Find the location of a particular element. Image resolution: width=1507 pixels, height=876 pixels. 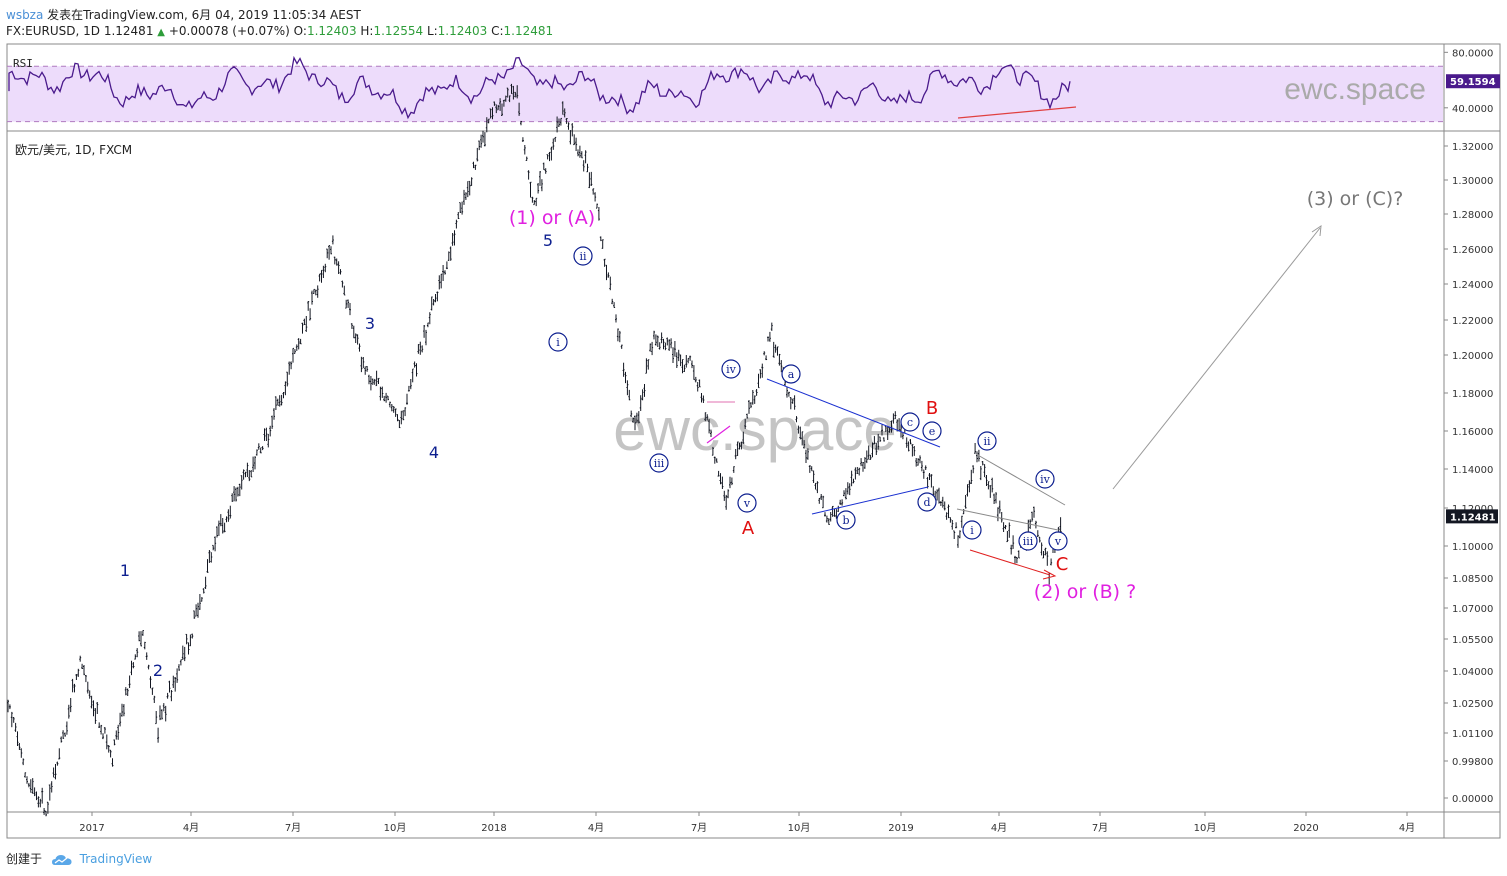

wave-e-label-circle is located at coordinates (932, 431).